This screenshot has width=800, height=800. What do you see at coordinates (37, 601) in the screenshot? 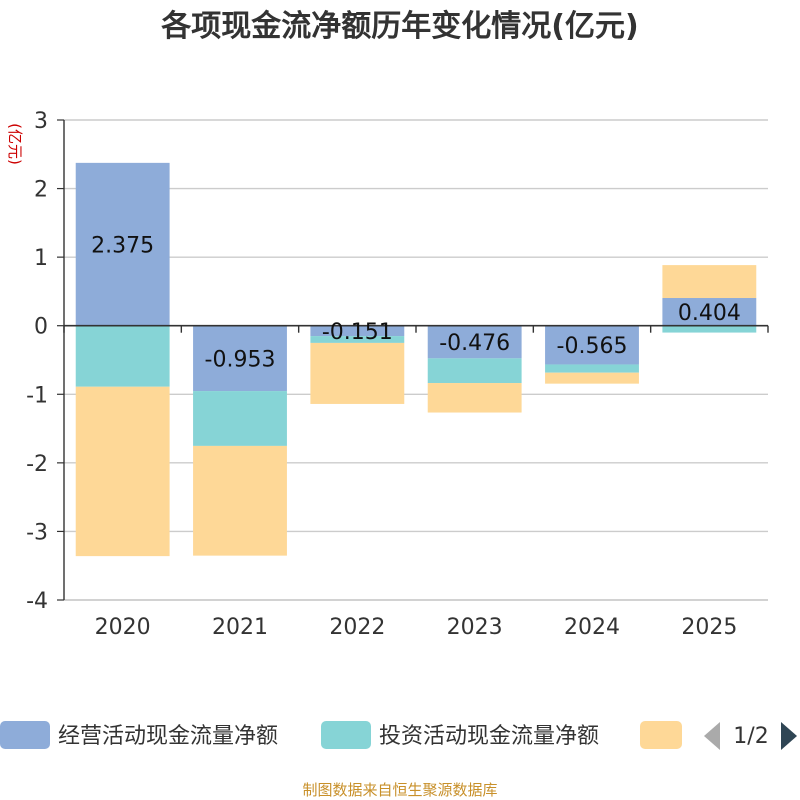
I see `y-tick-label: -4` at bounding box center [37, 601].